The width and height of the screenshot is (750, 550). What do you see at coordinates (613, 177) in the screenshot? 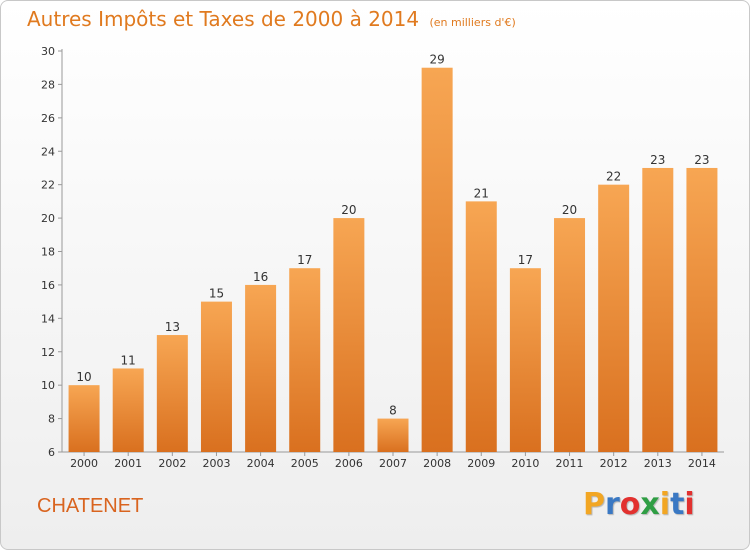
I see `bar-value-label: 22` at bounding box center [613, 177].